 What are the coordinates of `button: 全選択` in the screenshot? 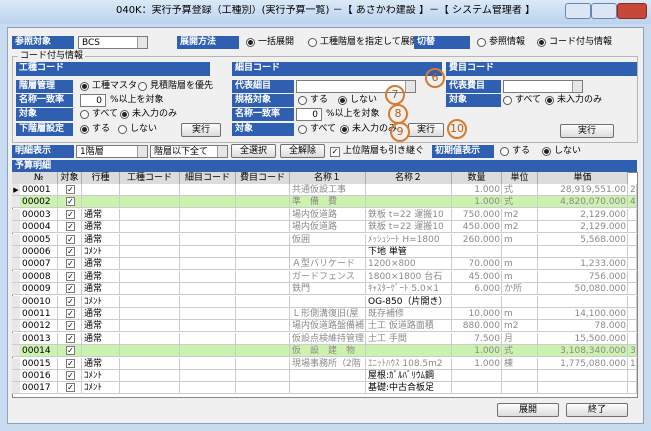 It's located at (253, 151).